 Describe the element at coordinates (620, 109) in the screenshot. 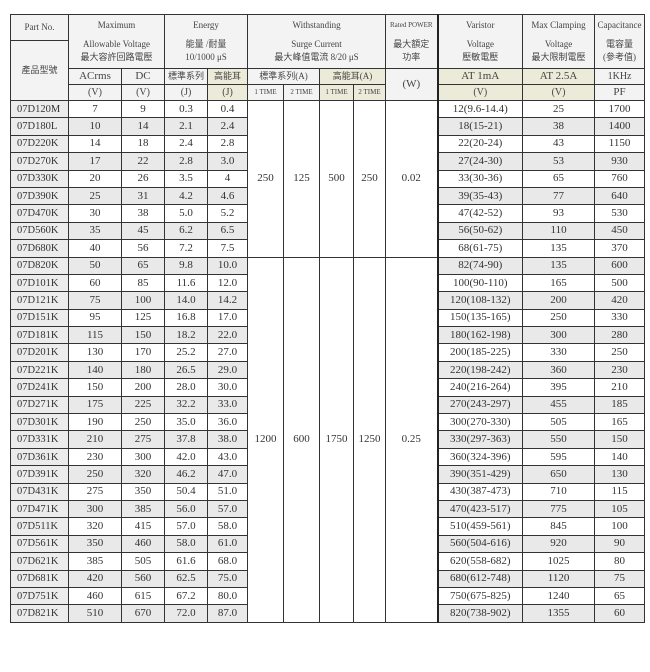

I see `cell-capacitance: 1700` at that location.